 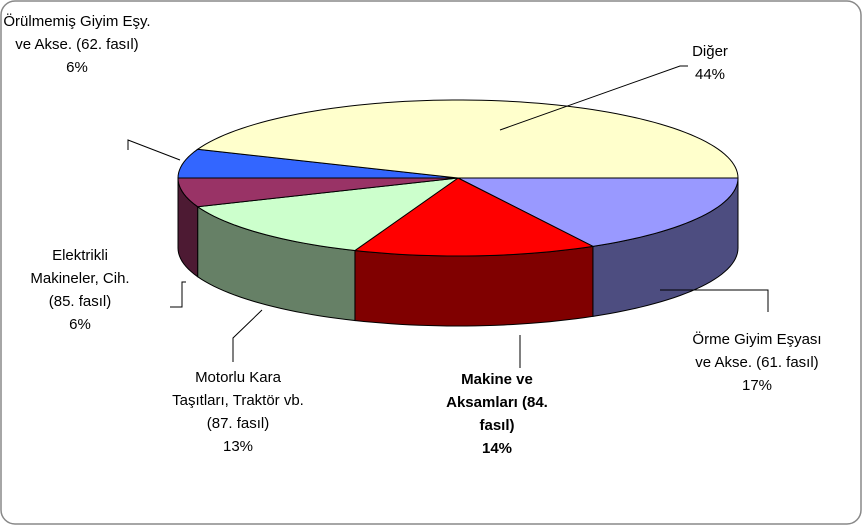 What do you see at coordinates (497, 402) in the screenshot?
I see `label-name: Makine ve Aksamları (84. fasıl)` at bounding box center [497, 402].